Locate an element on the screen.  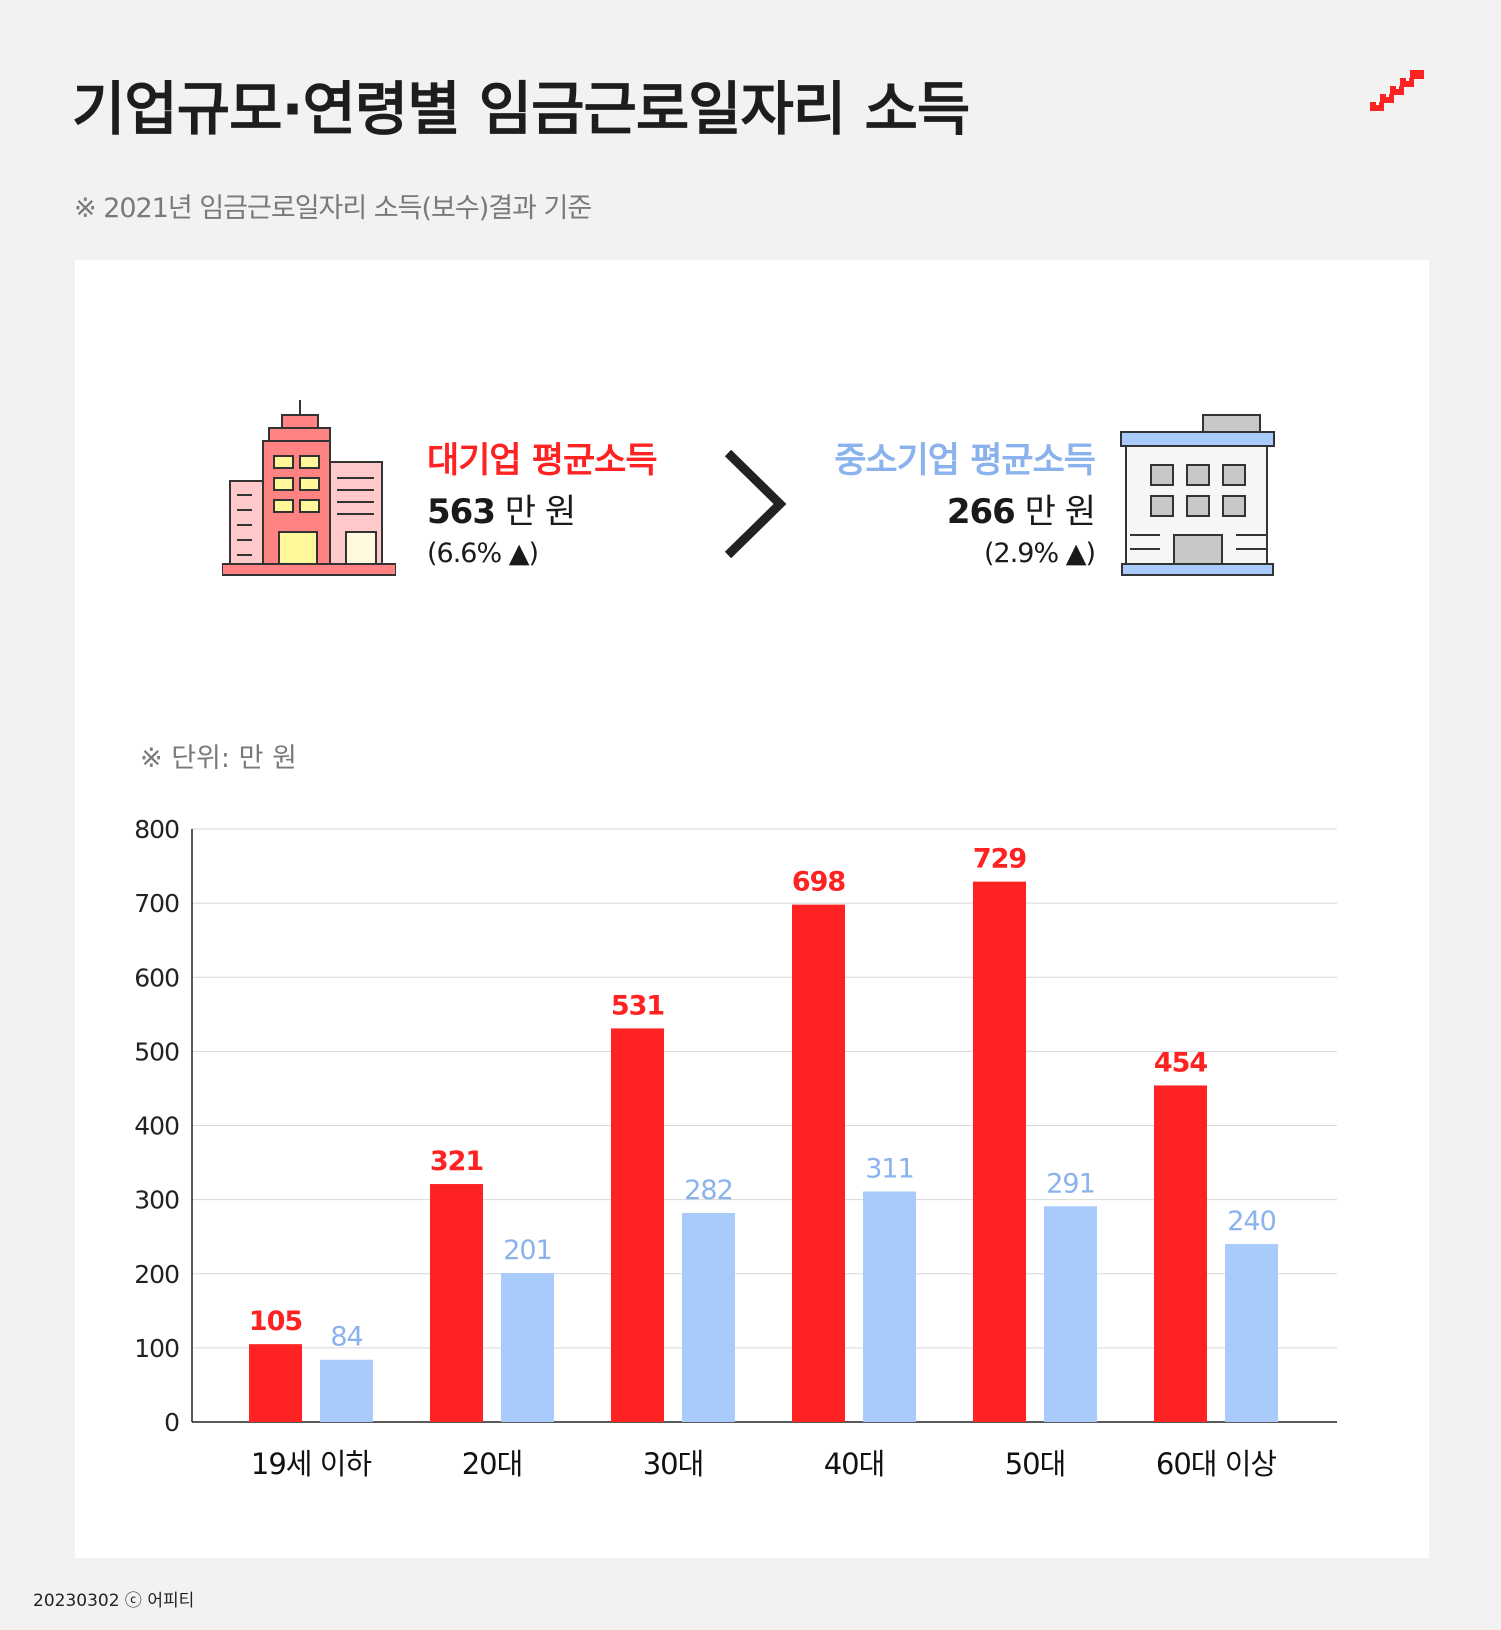
data-label: 84 is located at coordinates (346, 1337).